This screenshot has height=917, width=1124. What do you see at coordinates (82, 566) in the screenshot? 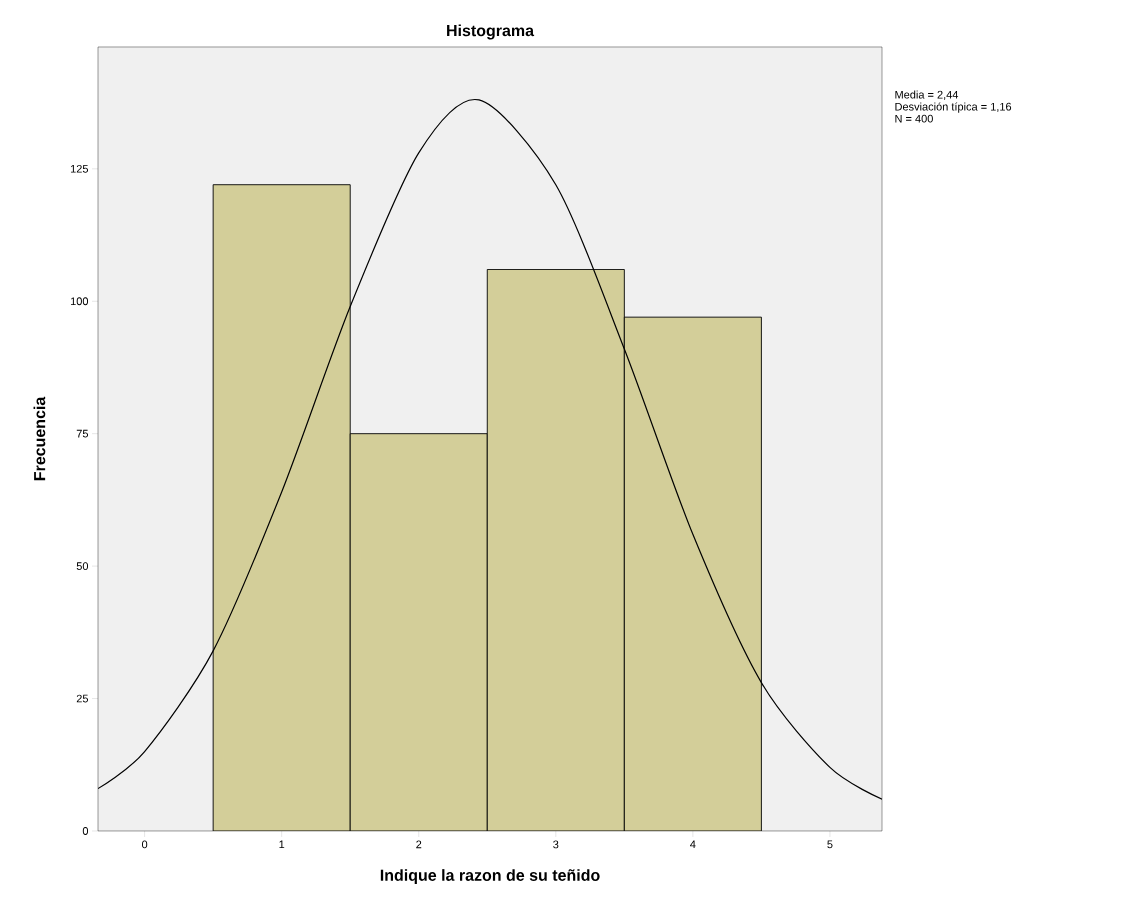
I see `y-tick-label: 50` at bounding box center [82, 566].